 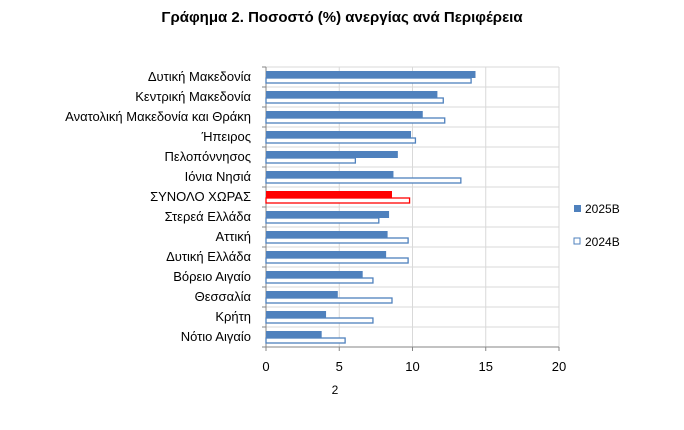 What do you see at coordinates (577, 208) in the screenshot?
I see `legend-swatch-2025` at bounding box center [577, 208].